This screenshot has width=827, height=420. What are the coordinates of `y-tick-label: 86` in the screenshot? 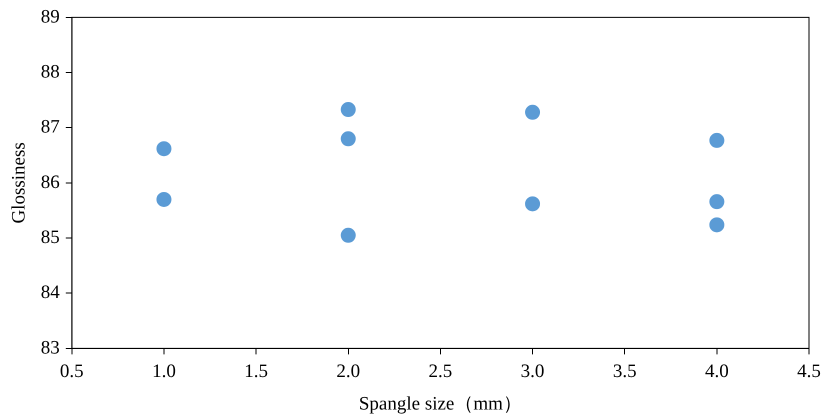 It's located at (50, 182).